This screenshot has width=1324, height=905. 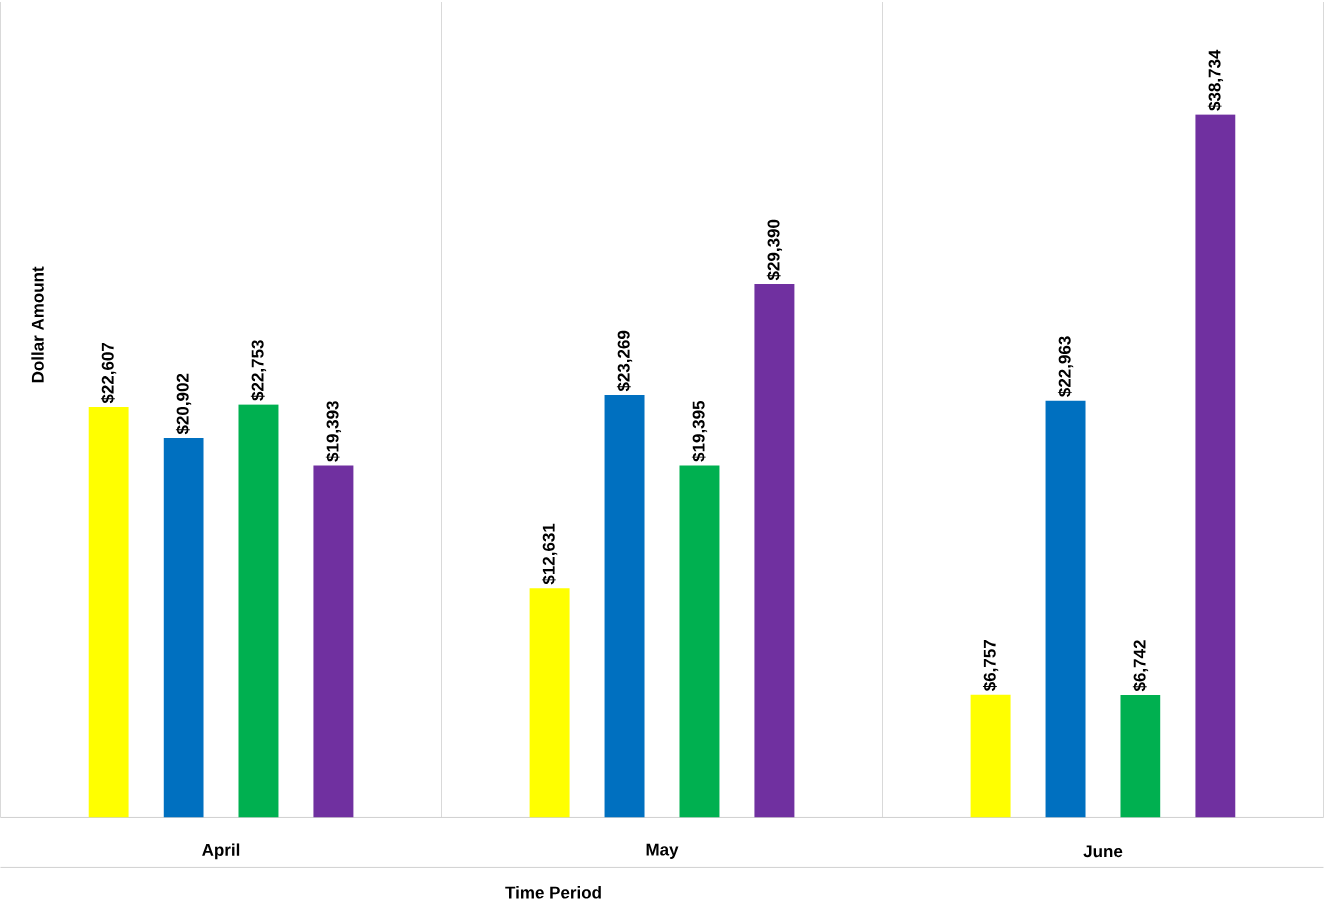 I want to click on data-label: $38,734, so click(x=1215, y=80).